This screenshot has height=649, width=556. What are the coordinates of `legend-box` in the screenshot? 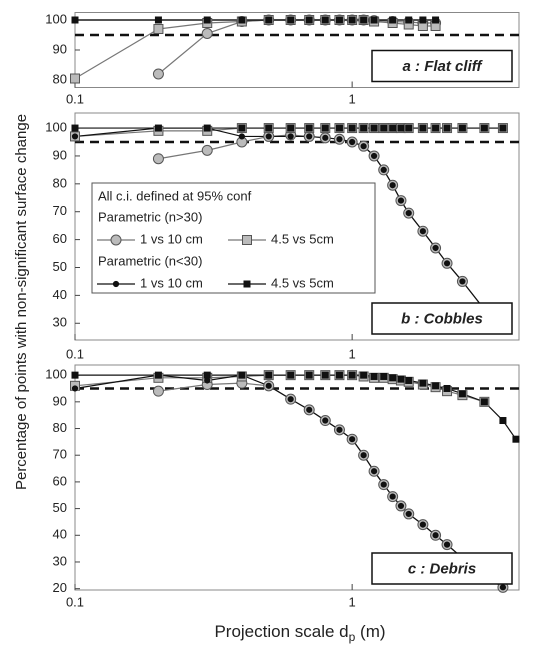 It's located at (233, 238).